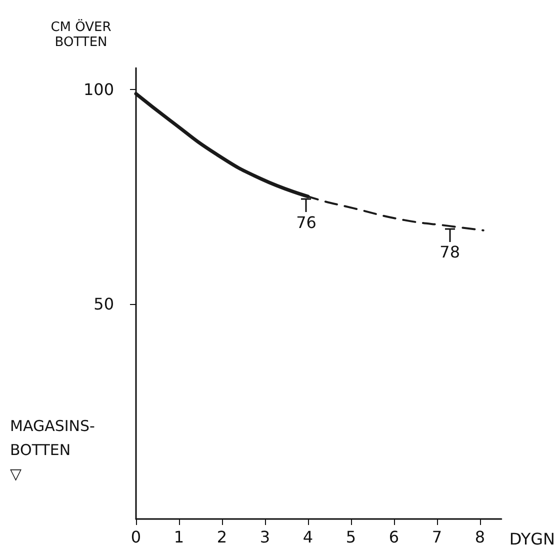 Image resolution: width=558 pixels, height=560 pixels. Describe the element at coordinates (98, 89) in the screenshot. I see `y-tick-label: 100` at that location.